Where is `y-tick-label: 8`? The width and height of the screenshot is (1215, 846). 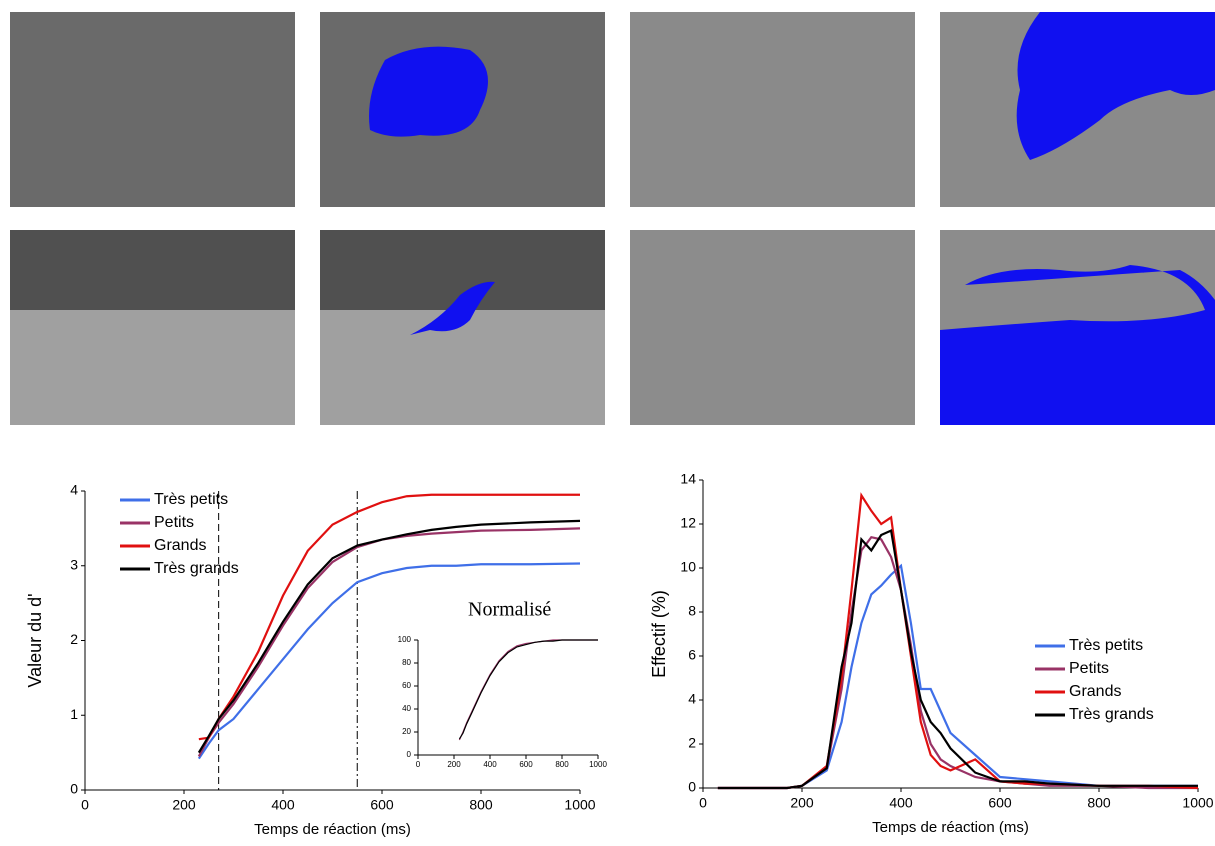
y-tick-label: 8 is located at coordinates (692, 611).